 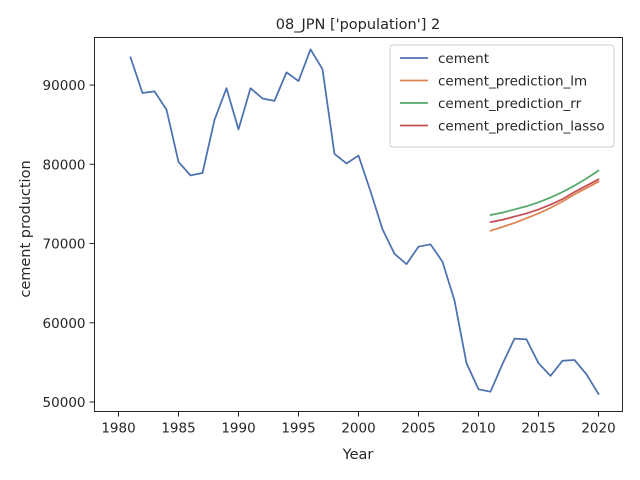 I want to click on x-tick-label: 1995, so click(x=298, y=429).